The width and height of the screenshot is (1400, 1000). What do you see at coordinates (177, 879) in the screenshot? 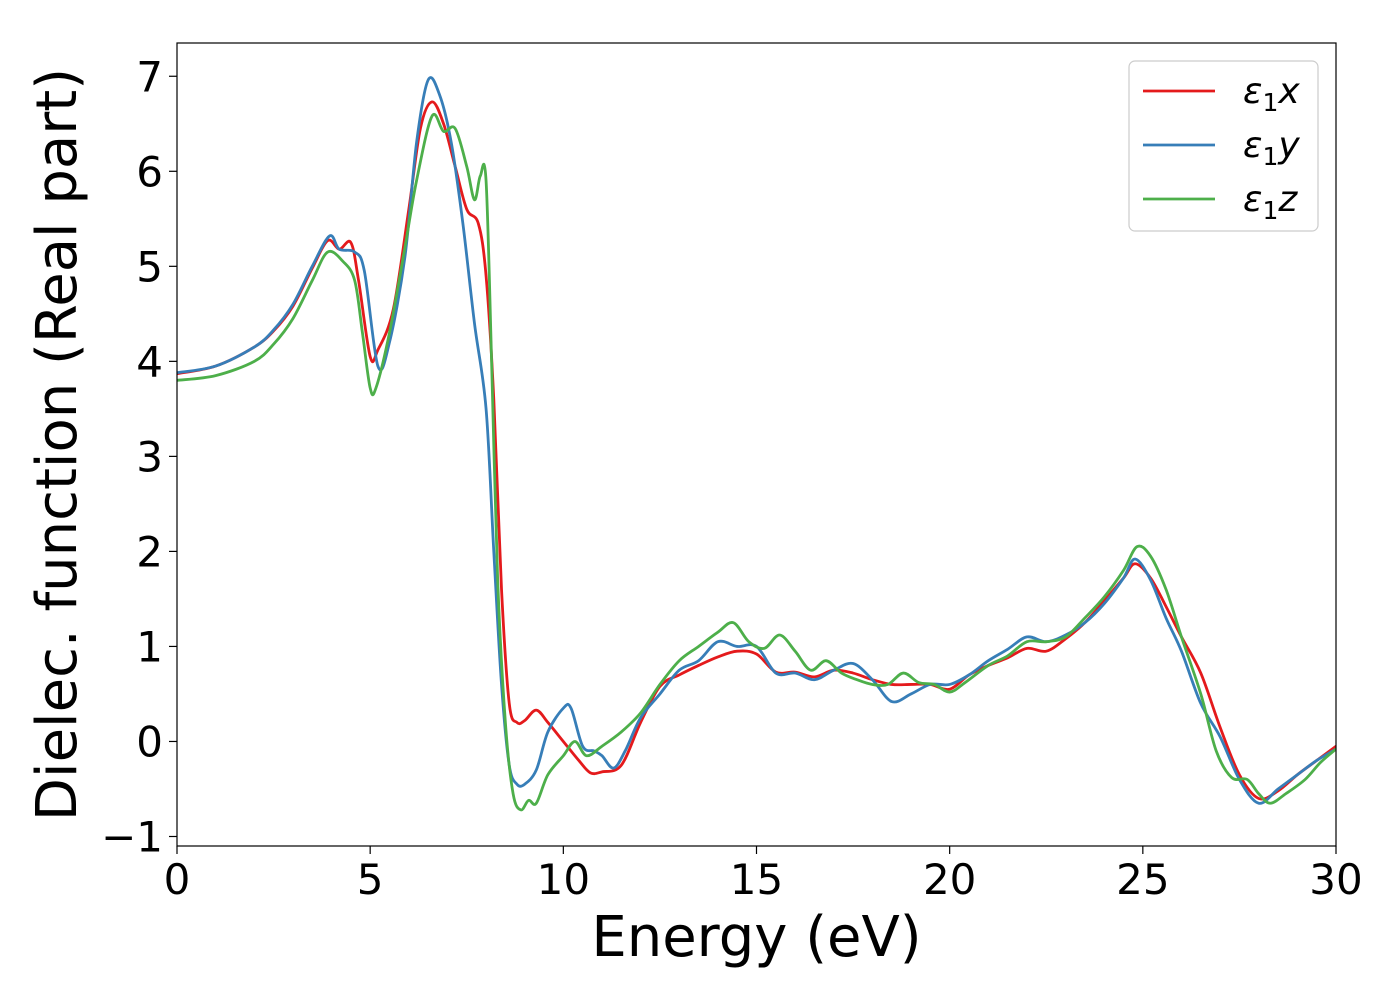
I see `x-tick-label: 0` at bounding box center [177, 879].